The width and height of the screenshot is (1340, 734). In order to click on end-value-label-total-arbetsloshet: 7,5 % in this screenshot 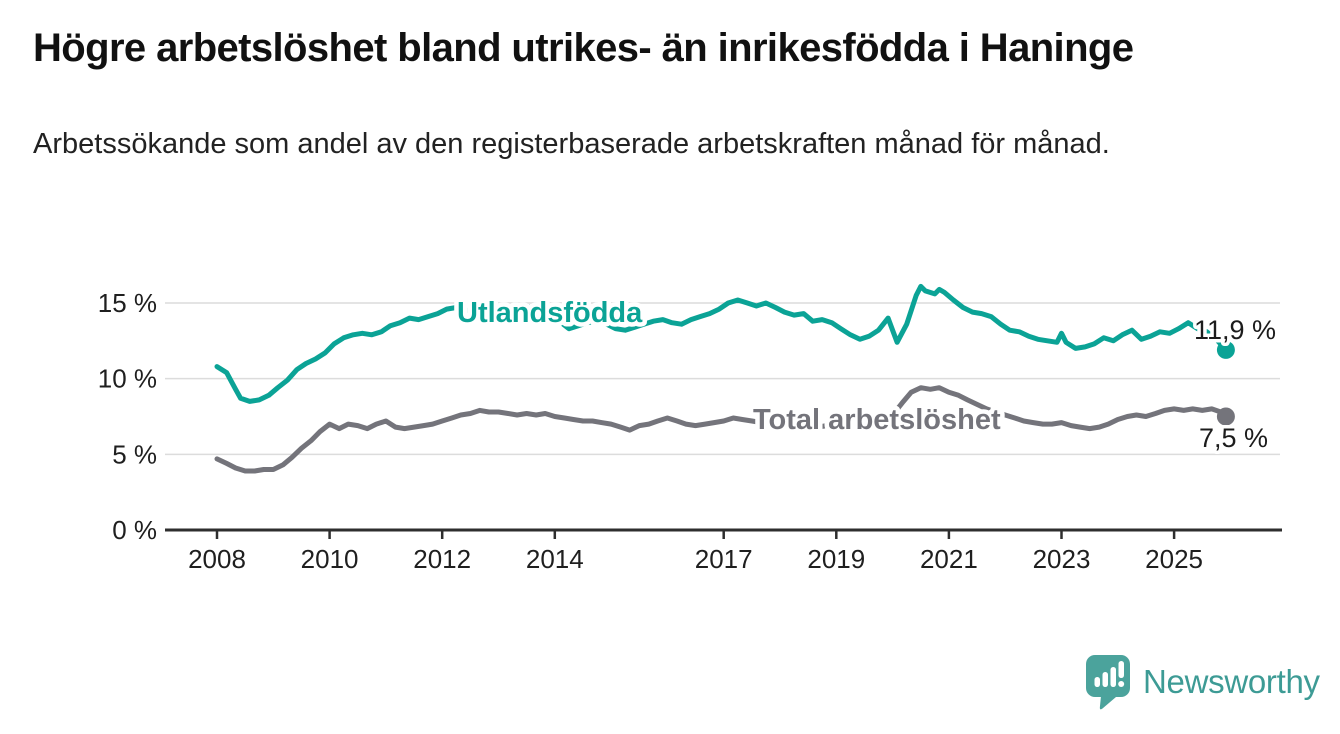, I will do `click(1233, 438)`.